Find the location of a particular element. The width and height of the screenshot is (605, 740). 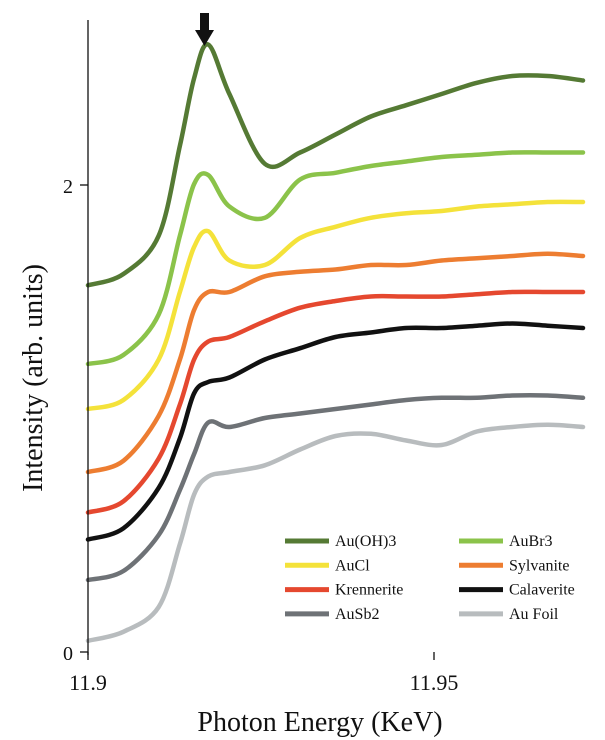

edge-arrow is located at coordinates (204, 29).